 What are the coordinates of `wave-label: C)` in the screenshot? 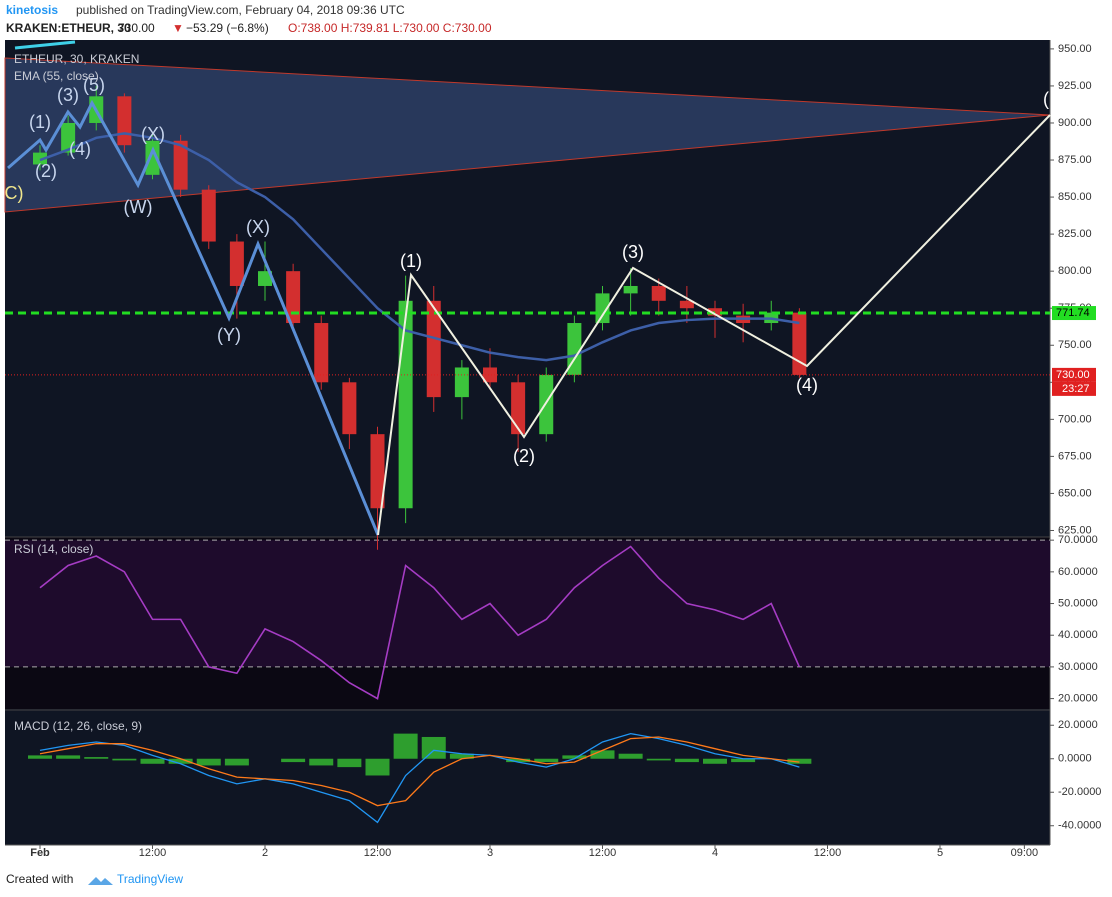 It's located at (14, 193).